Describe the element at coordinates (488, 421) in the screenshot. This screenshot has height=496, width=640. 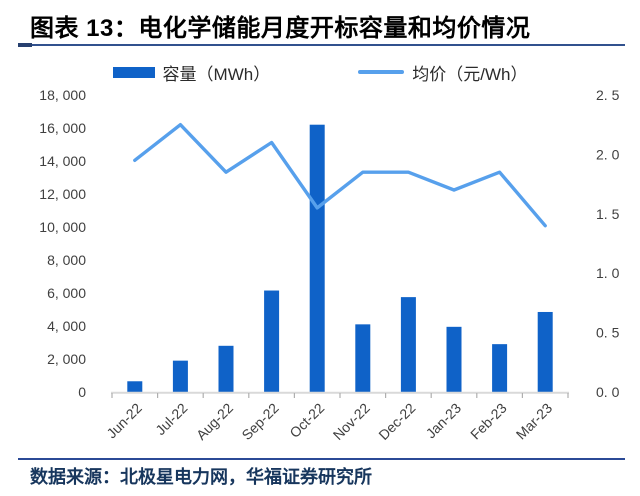
I see `x-axis-label-feb-23: Feb-23` at that location.